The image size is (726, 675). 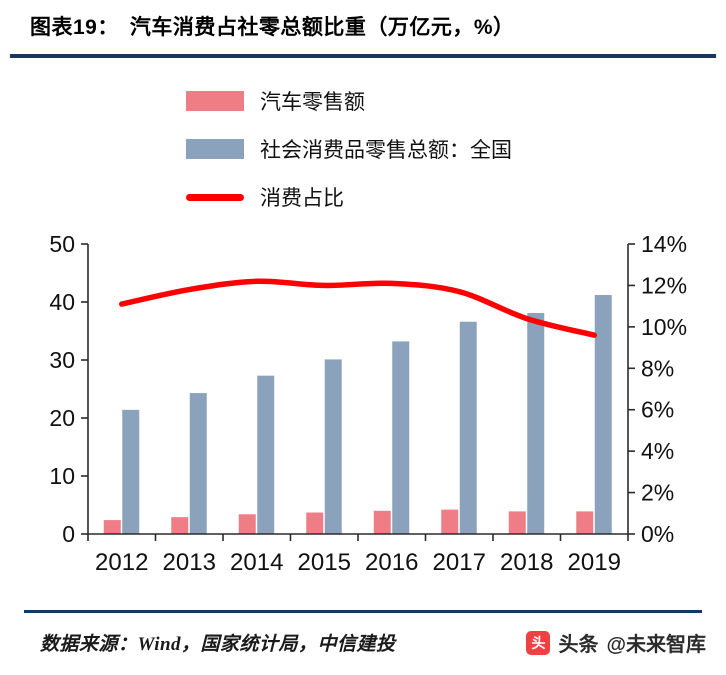 I want to click on figure-title: 图表19： 汽车消费占社零总额比重（万亿元，%）, so click(x=272, y=27).